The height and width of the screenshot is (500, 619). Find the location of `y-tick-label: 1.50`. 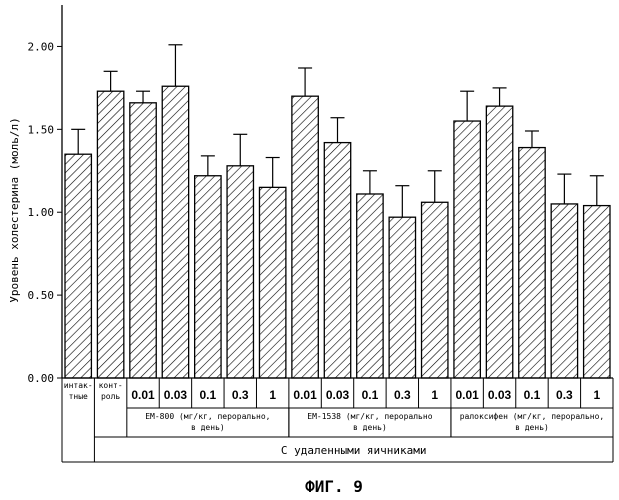

y-tick-label: 1.50 is located at coordinates (41, 129).